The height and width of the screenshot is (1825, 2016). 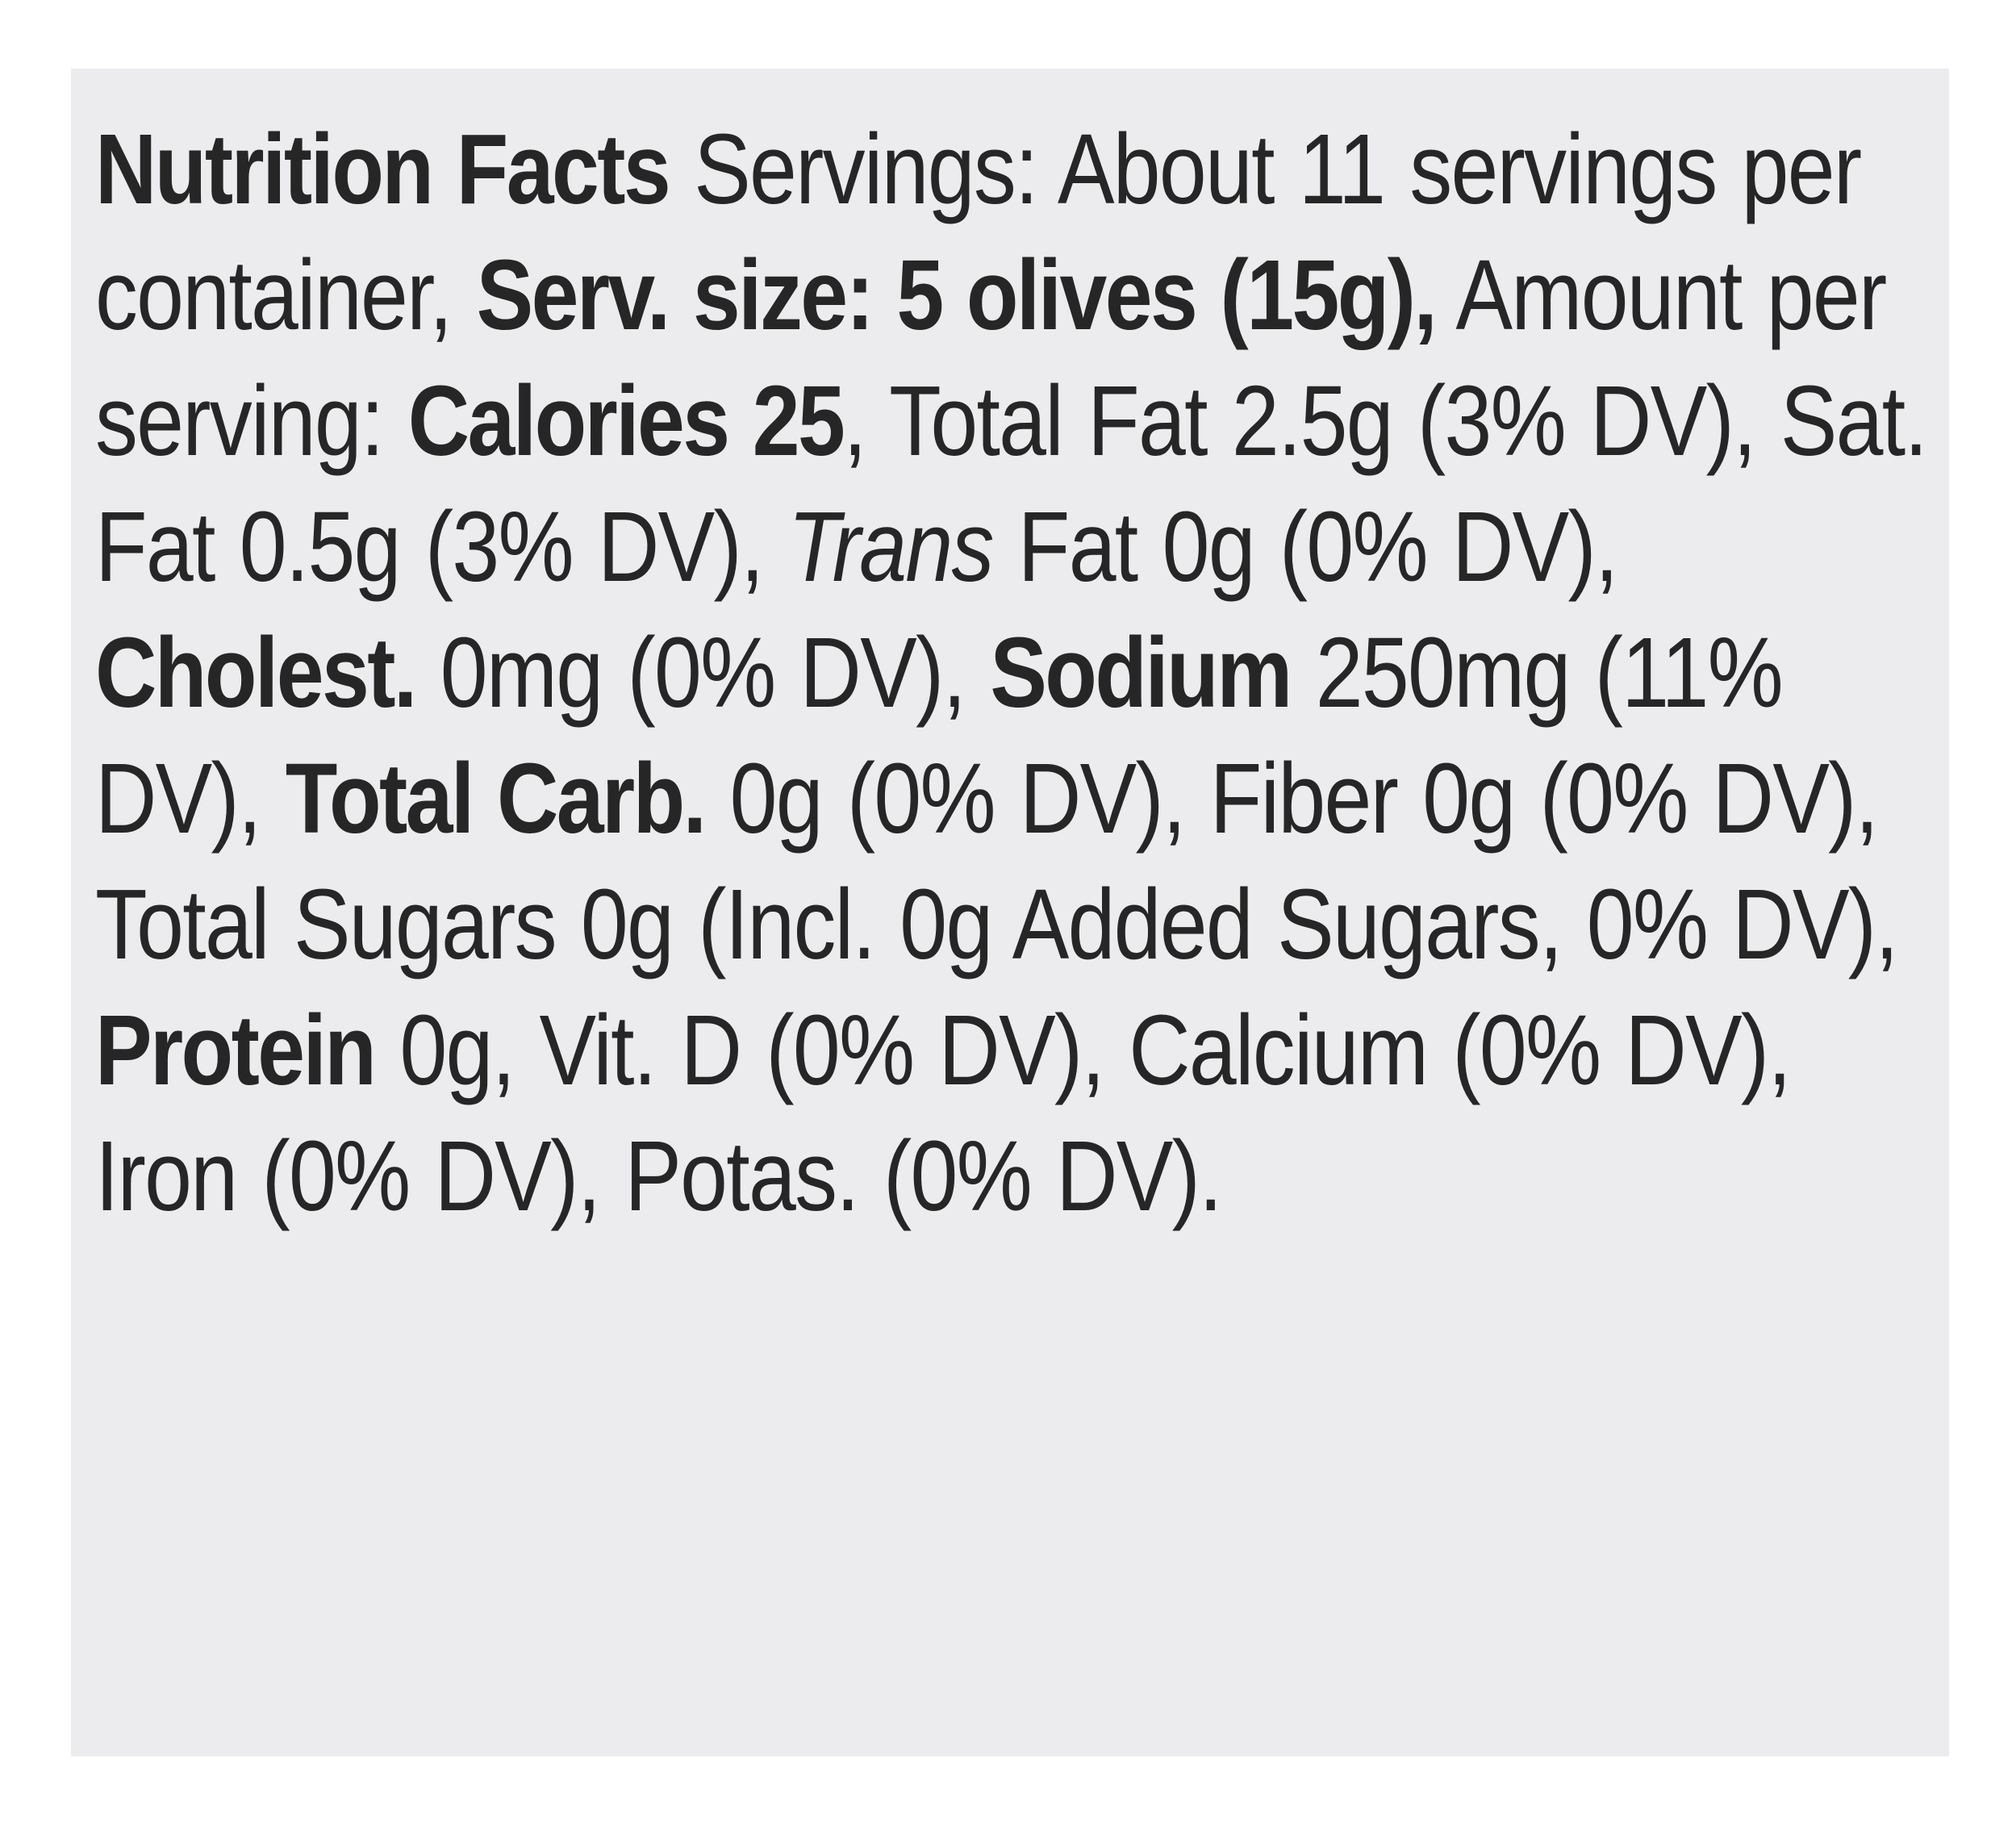 I want to click on calories-label: Calories 25, so click(x=626, y=421).